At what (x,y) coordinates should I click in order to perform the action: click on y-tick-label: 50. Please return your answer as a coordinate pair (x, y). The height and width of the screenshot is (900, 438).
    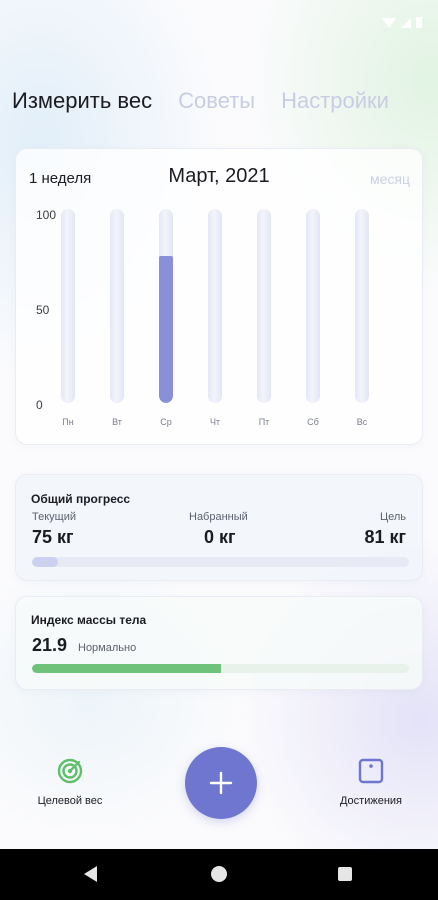
    Looking at the image, I should click on (43, 310).